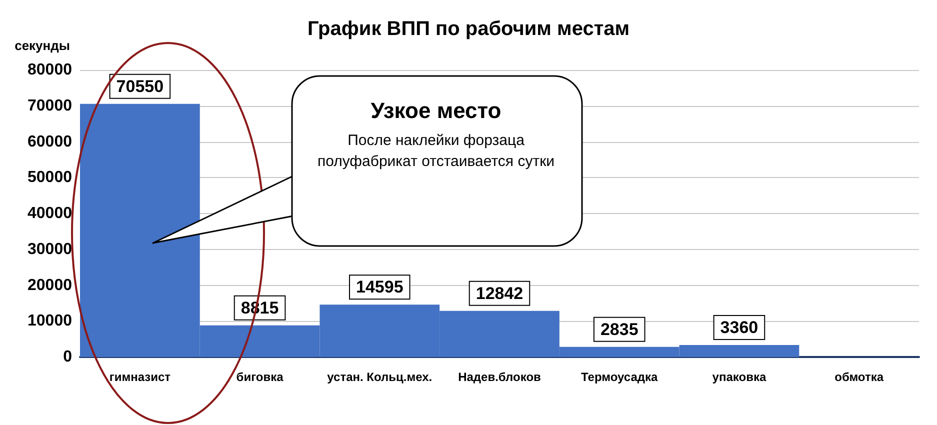 The height and width of the screenshot is (425, 937). I want to click on y-tick-label: 0, so click(67, 357).